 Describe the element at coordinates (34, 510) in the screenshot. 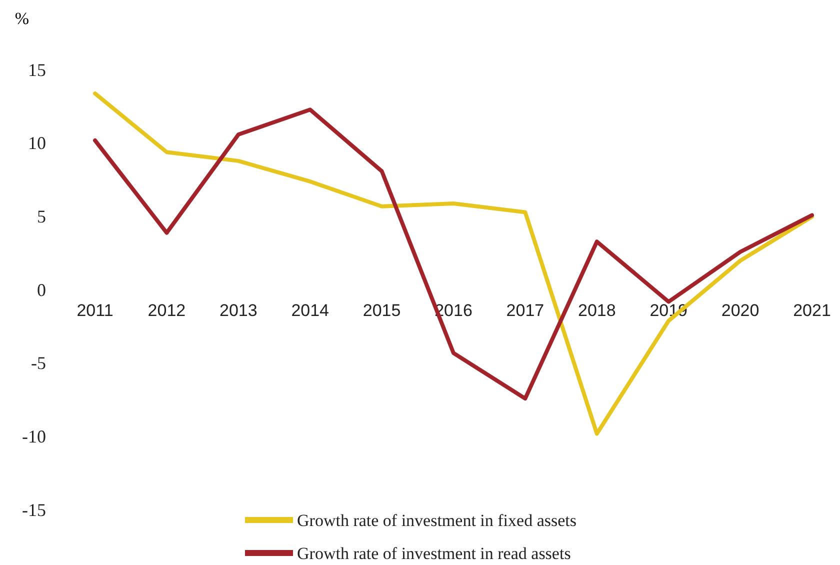

I see `y-tick-label: -15` at that location.